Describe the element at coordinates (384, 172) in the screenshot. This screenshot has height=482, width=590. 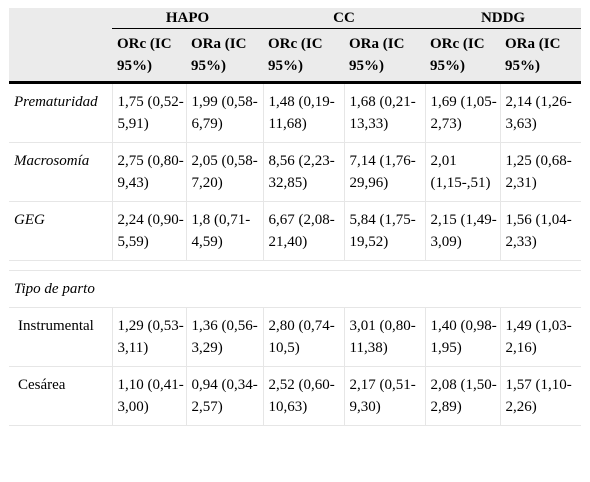
I see `table-cell: 7,14 (1,76-29,96)` at that location.